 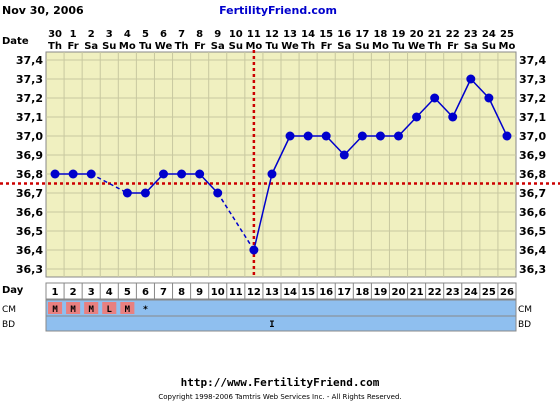 What do you see at coordinates (471, 292) in the screenshot?
I see `cycle-day-label: 24` at bounding box center [471, 292].